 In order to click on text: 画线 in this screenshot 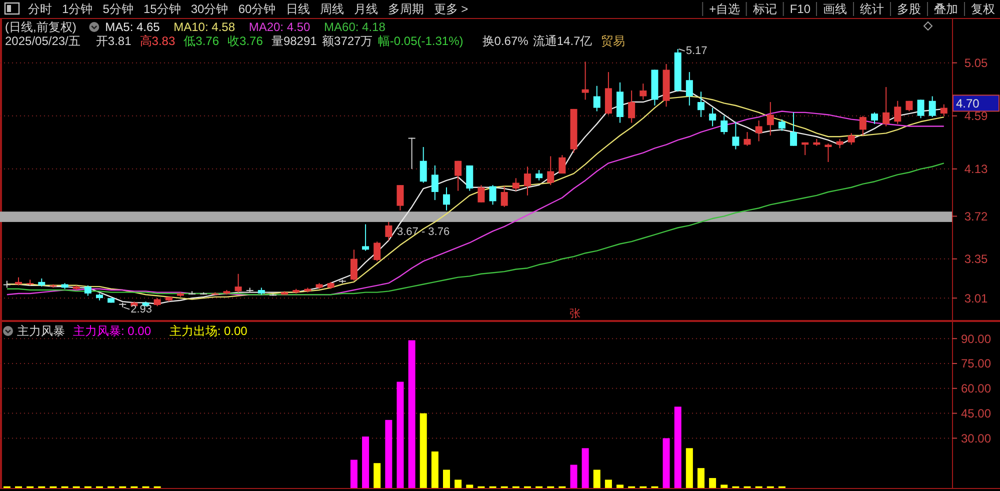, I will do `click(835, 9)`.